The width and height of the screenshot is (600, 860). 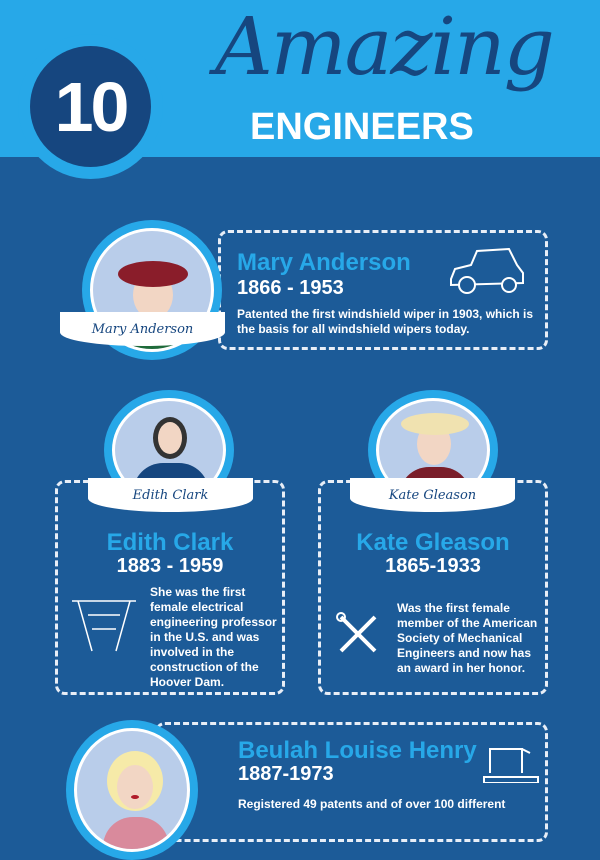 I want to click on car-icon, so click(x=487, y=270).